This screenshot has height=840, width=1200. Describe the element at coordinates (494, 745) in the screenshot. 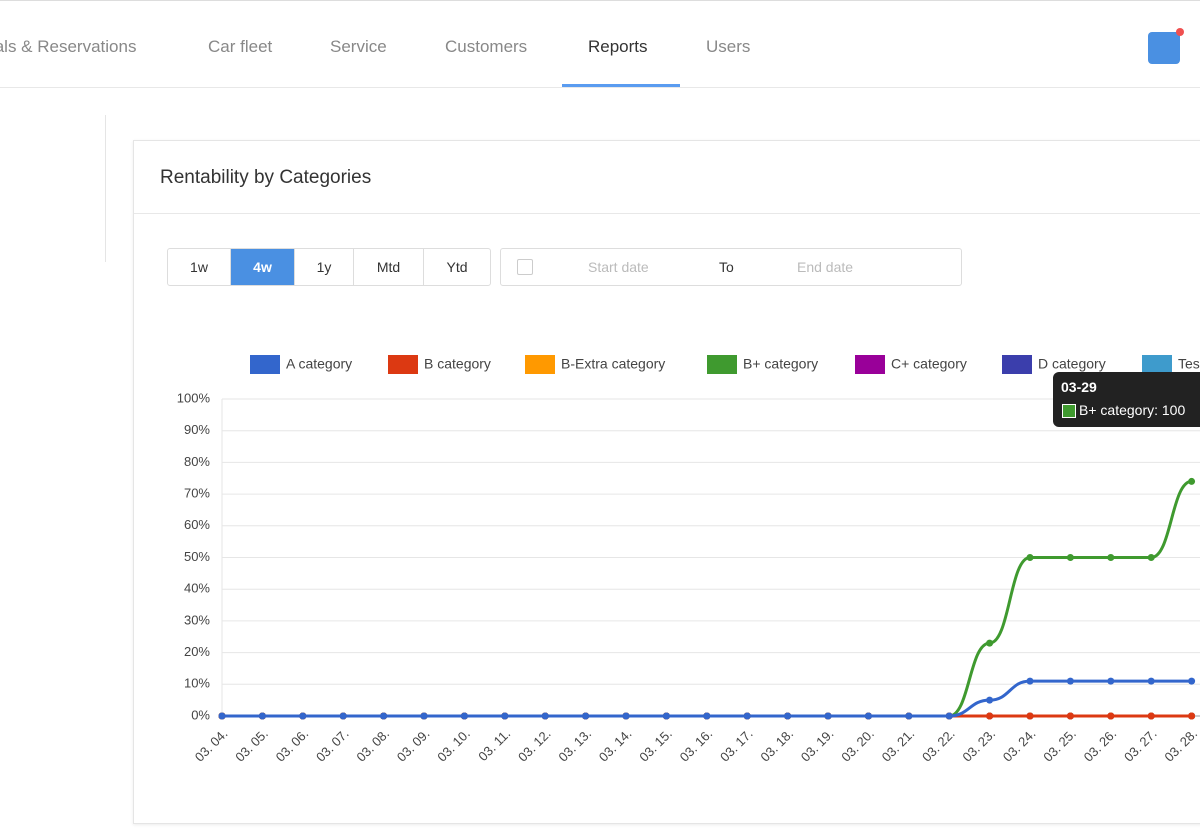

I see `x-tick-label: 03. 11.` at that location.